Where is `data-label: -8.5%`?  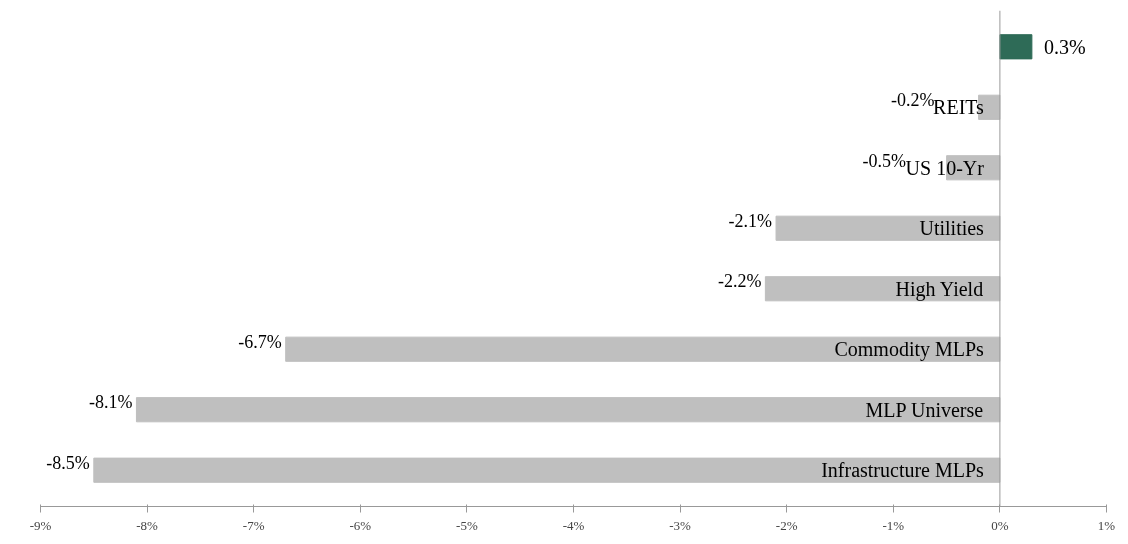
data-label: -8.5% is located at coordinates (68, 462).